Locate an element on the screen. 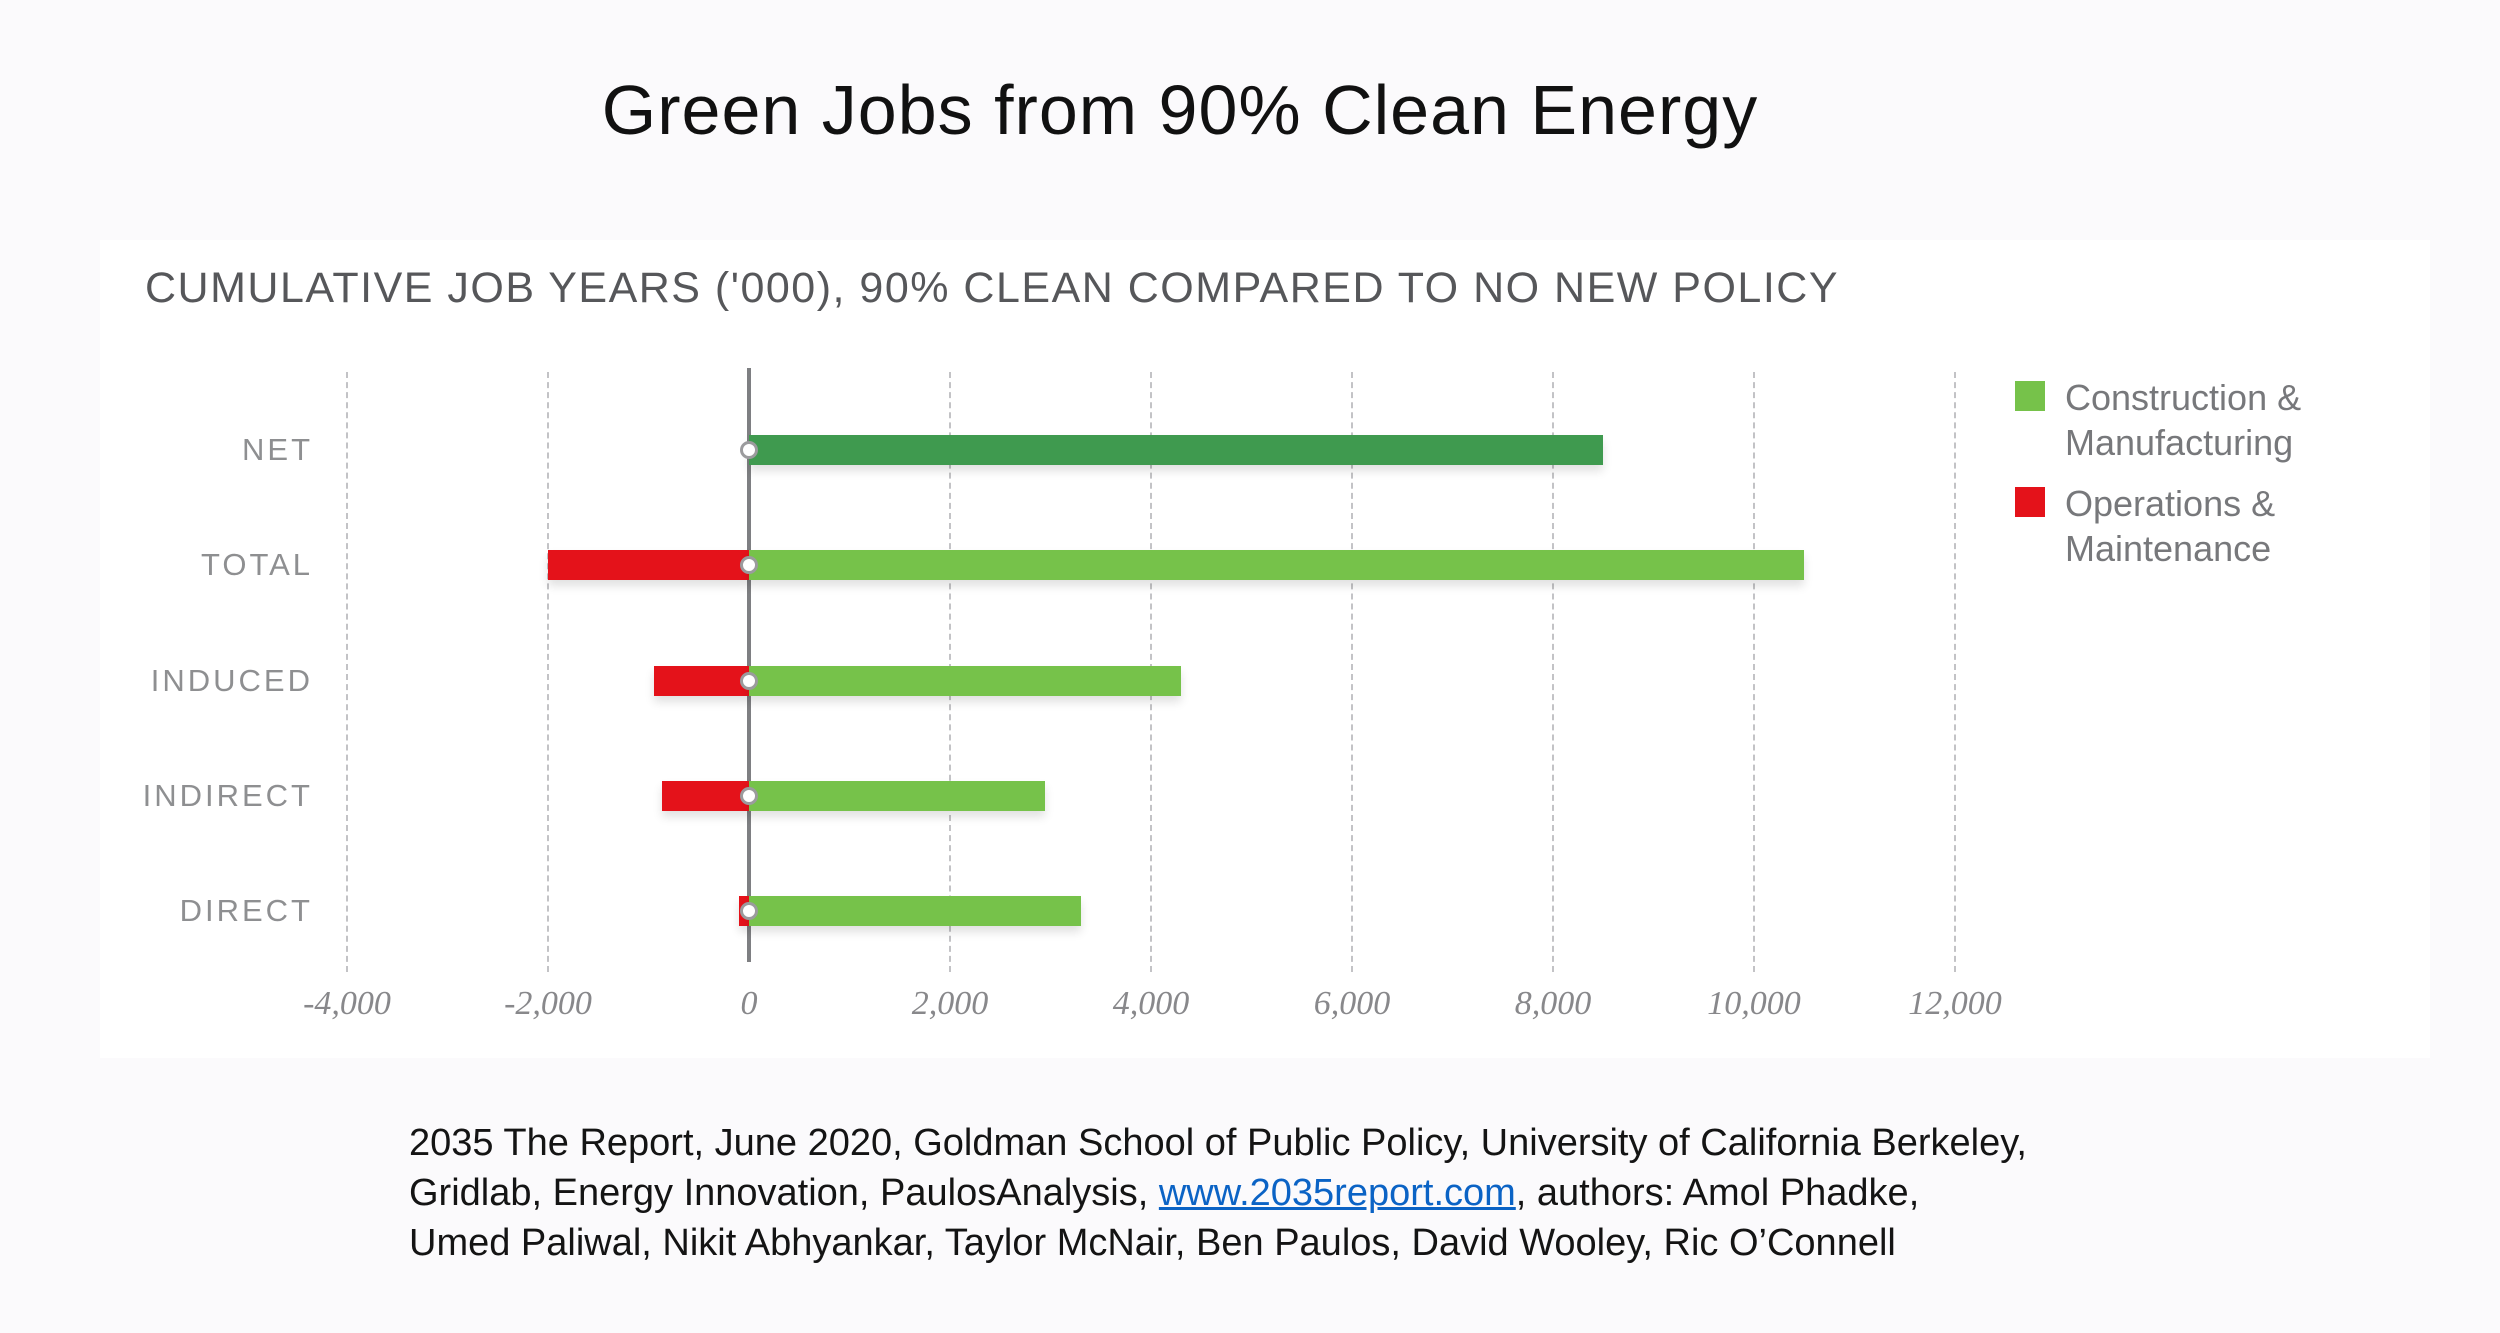  category-axis: NET TOTAL INDUCED INDIRECT DIRECT is located at coordinates (206, 665).